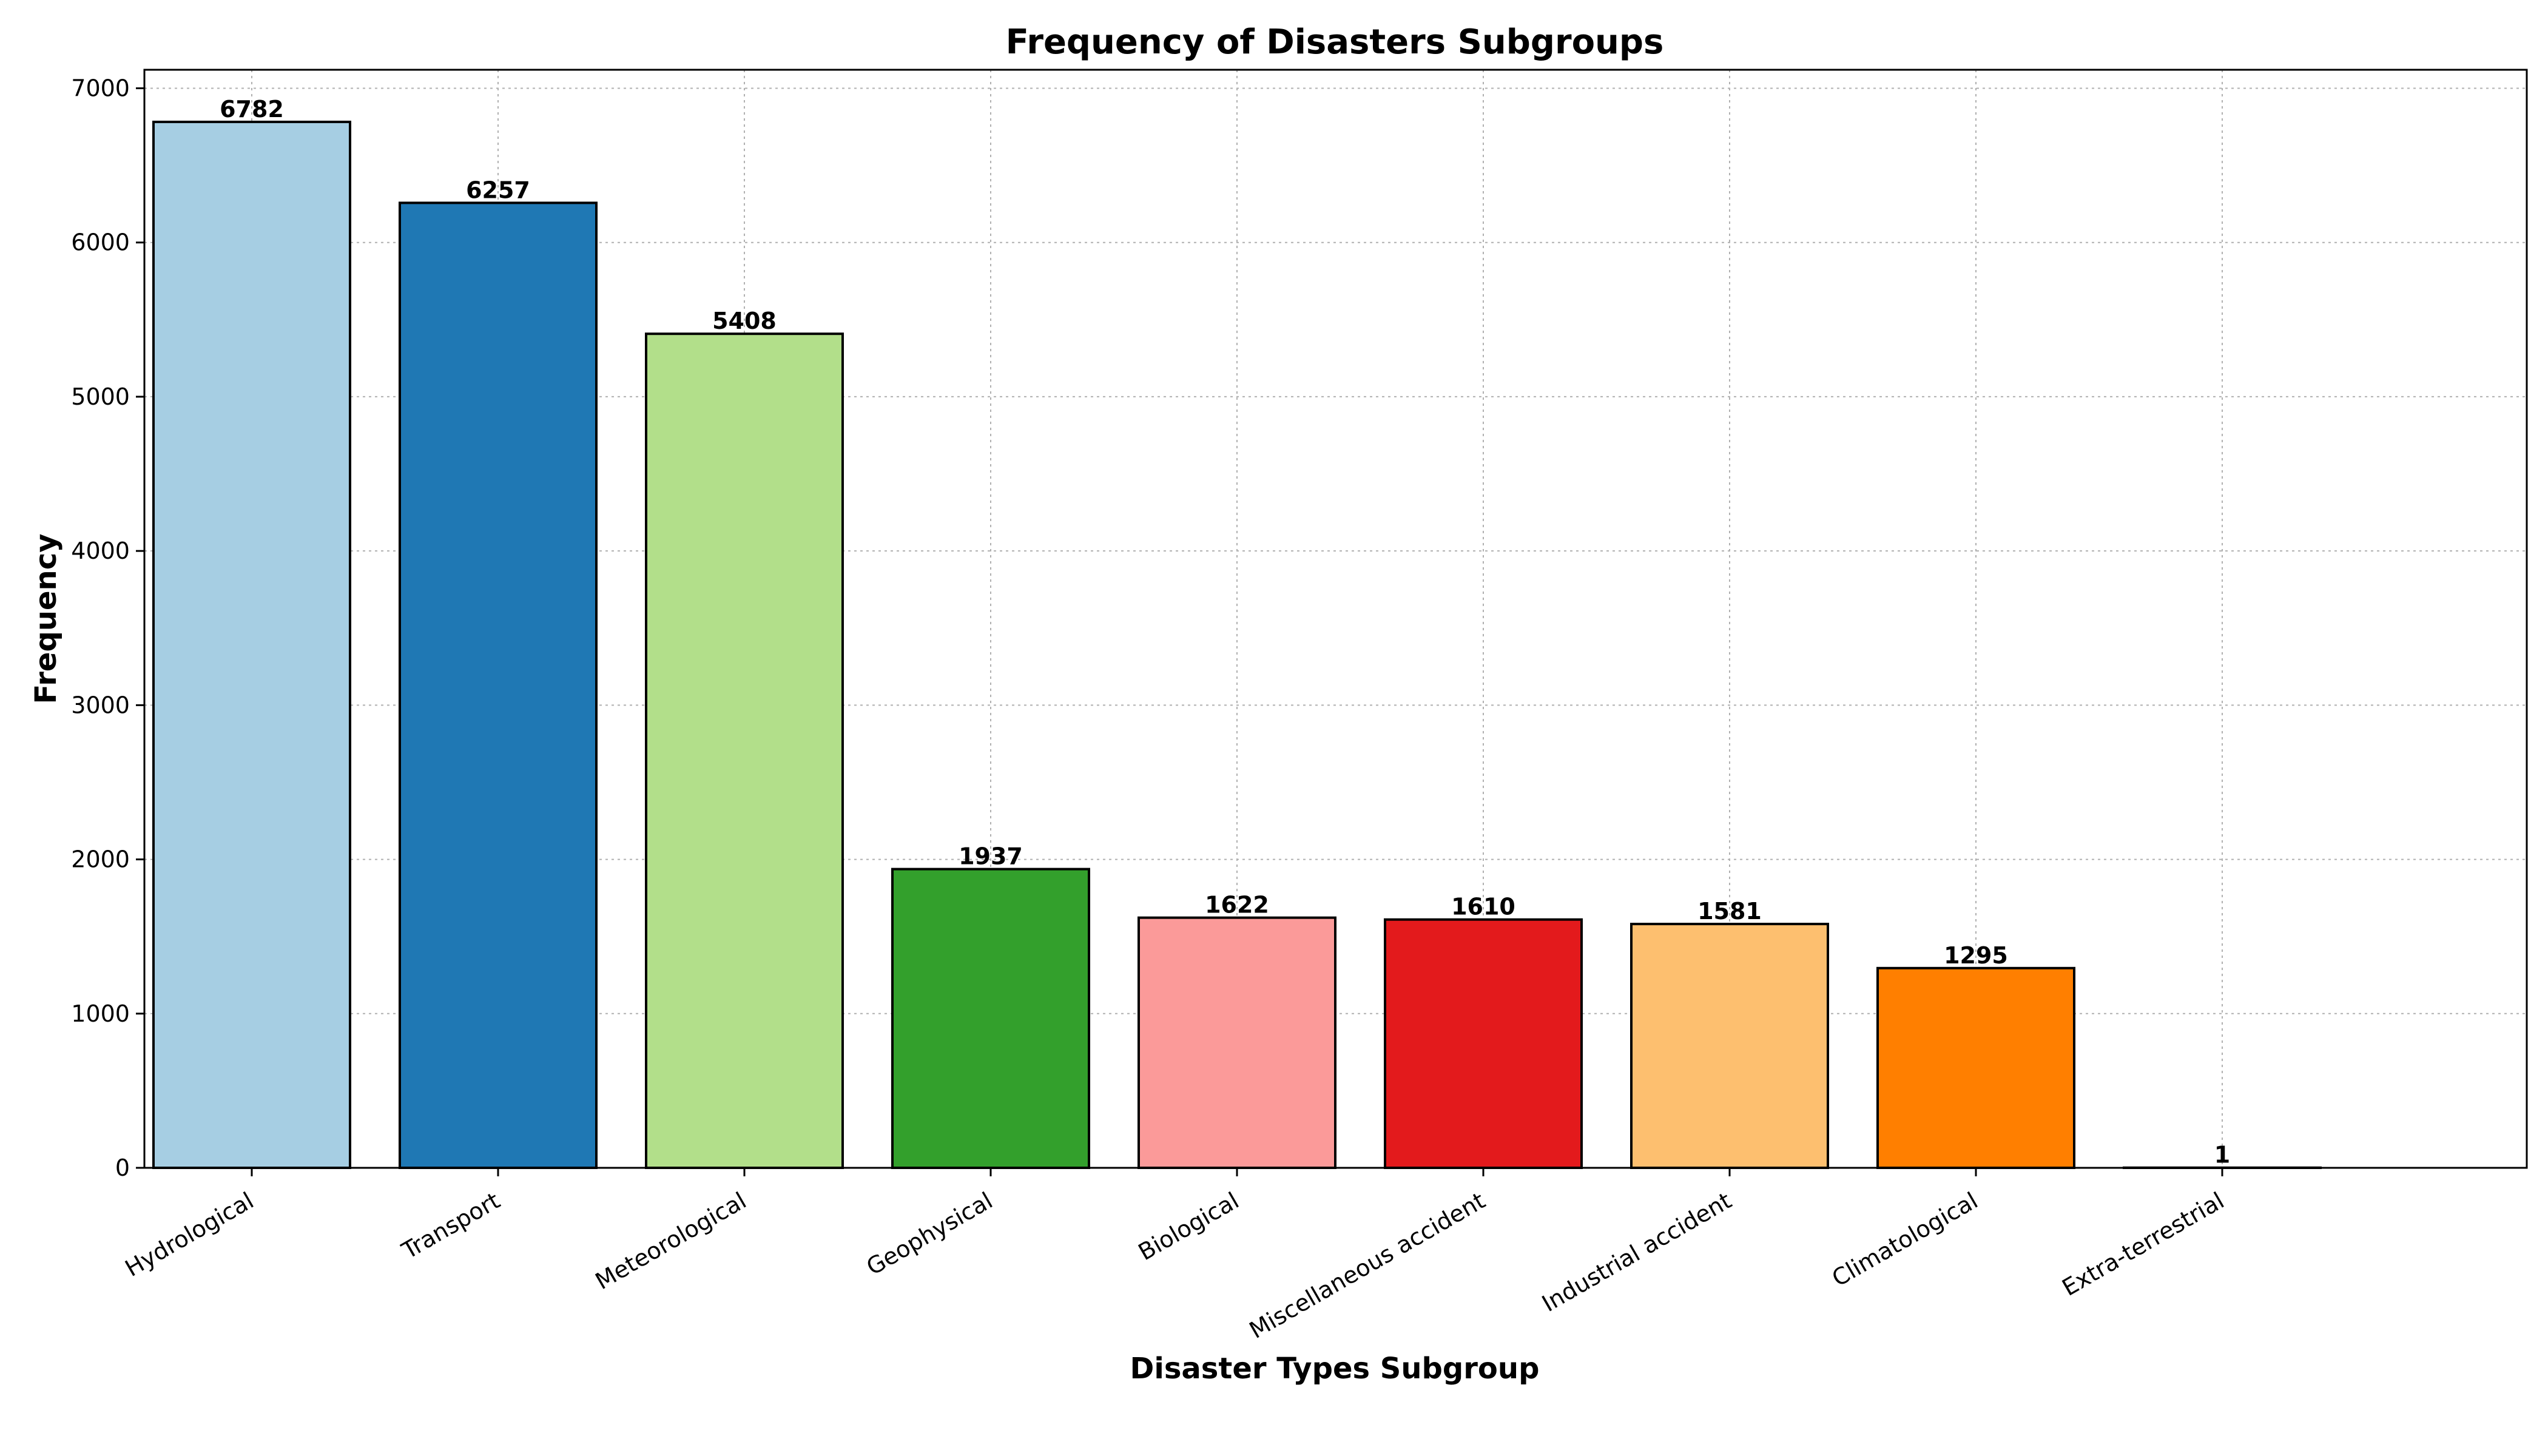 Image resolution: width=2548 pixels, height=1456 pixels. I want to click on x-tick-label: Extra-terrestrial, so click(2143, 1244).